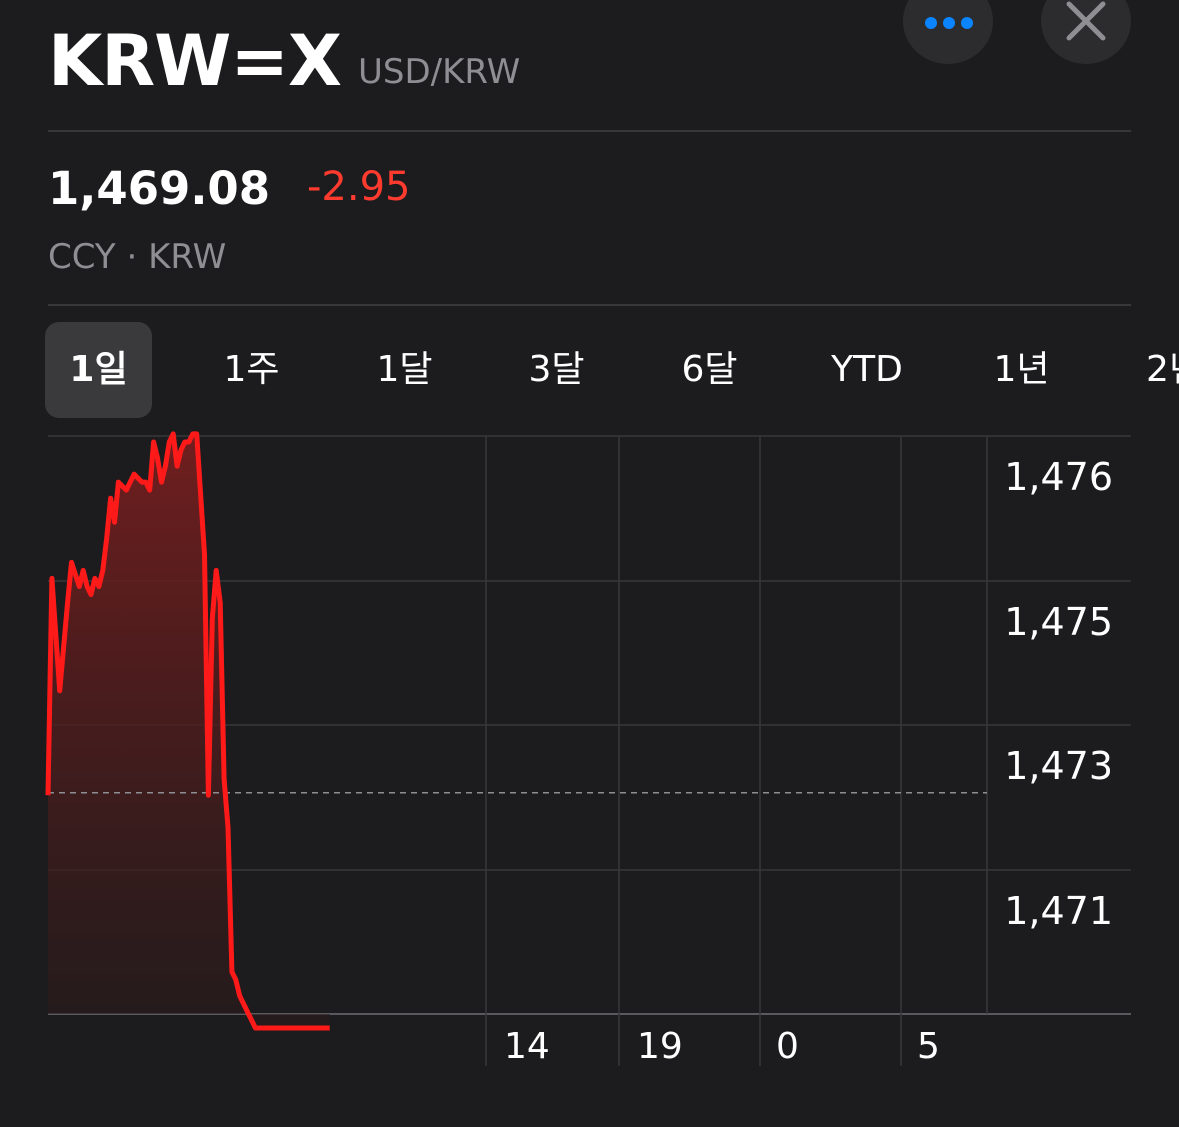 The image size is (1179, 1127). I want to click on header-divider, so click(589, 131).